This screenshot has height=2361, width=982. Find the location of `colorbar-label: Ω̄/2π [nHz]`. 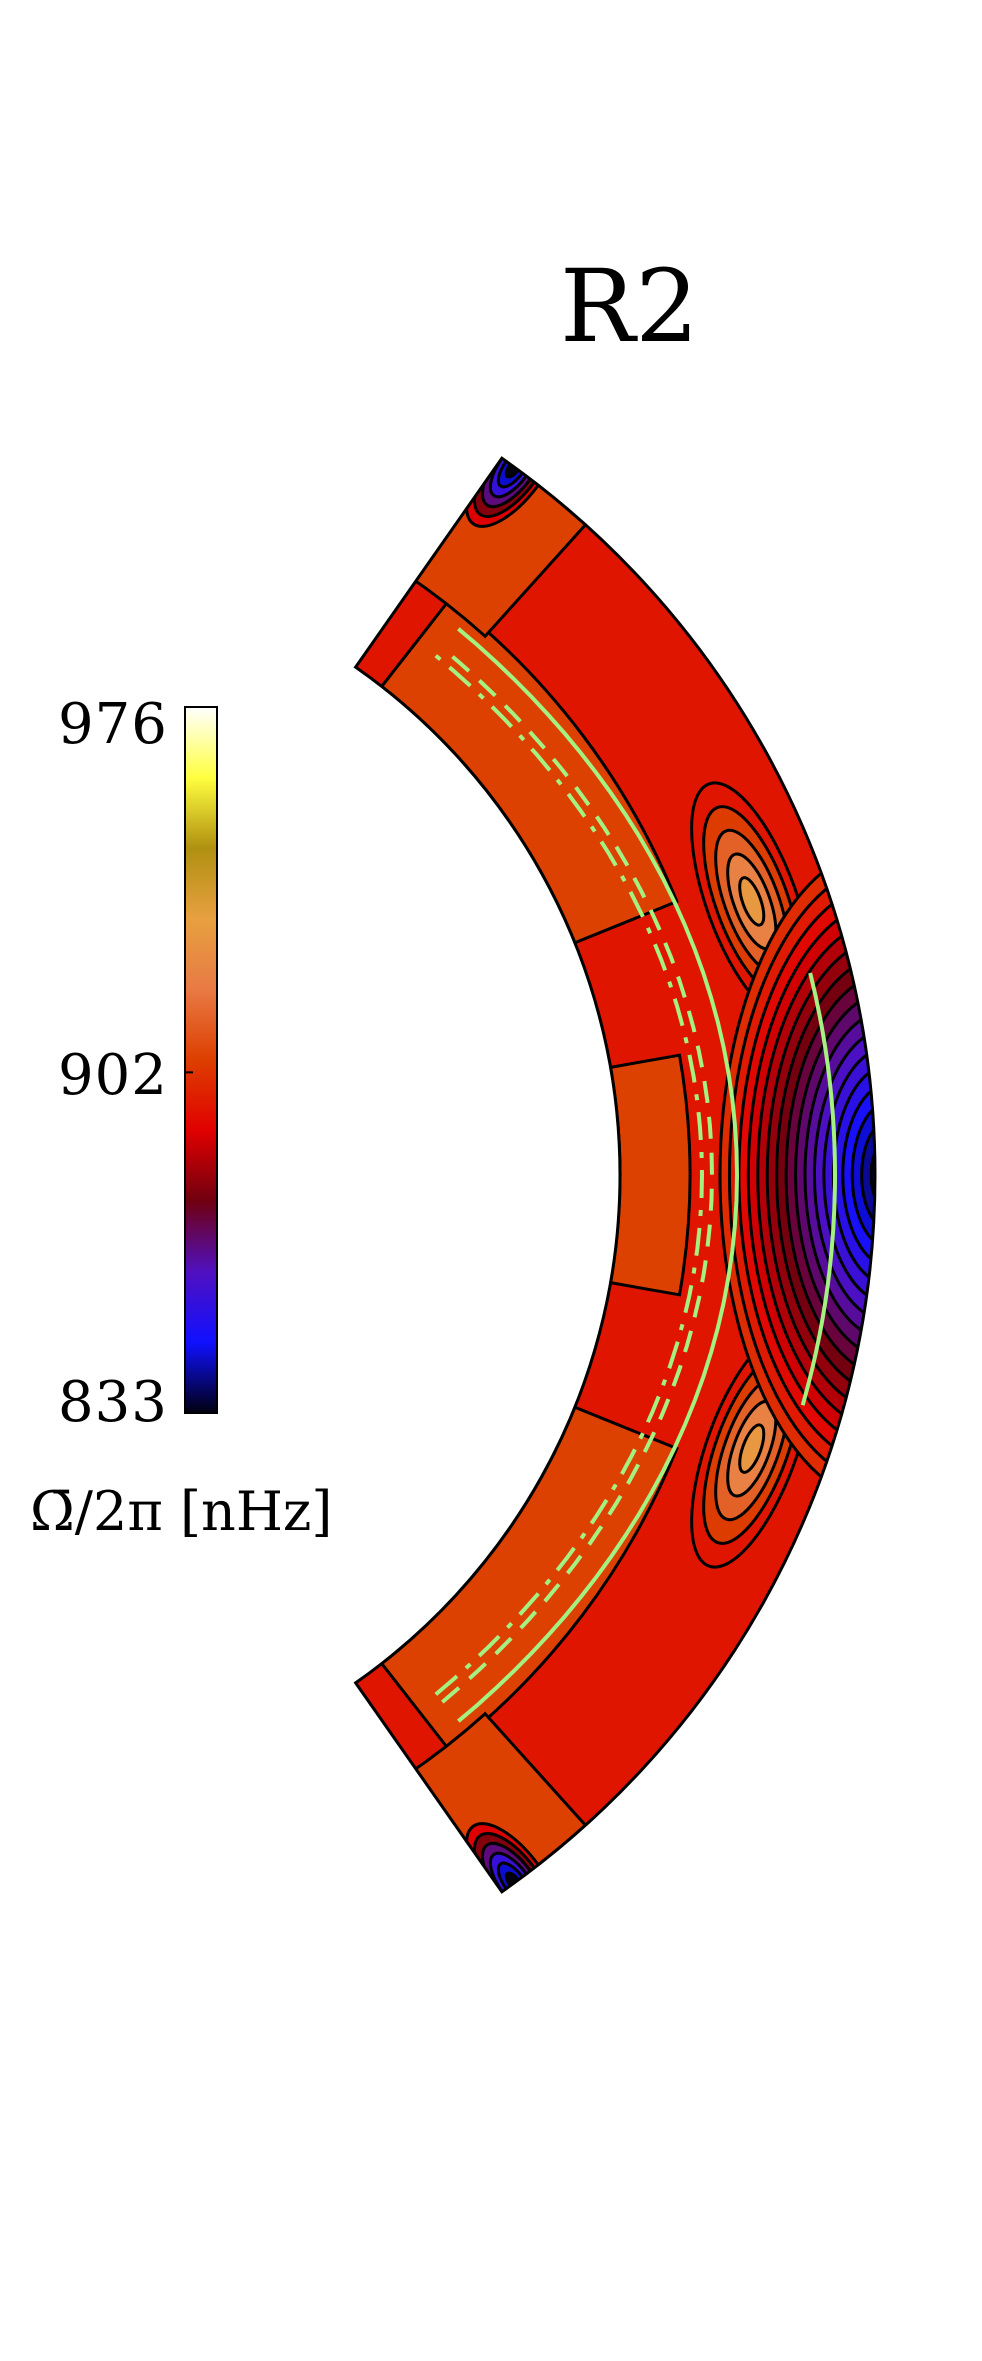

colorbar-label: Ω̄/2π [nHz] is located at coordinates (181, 1511).